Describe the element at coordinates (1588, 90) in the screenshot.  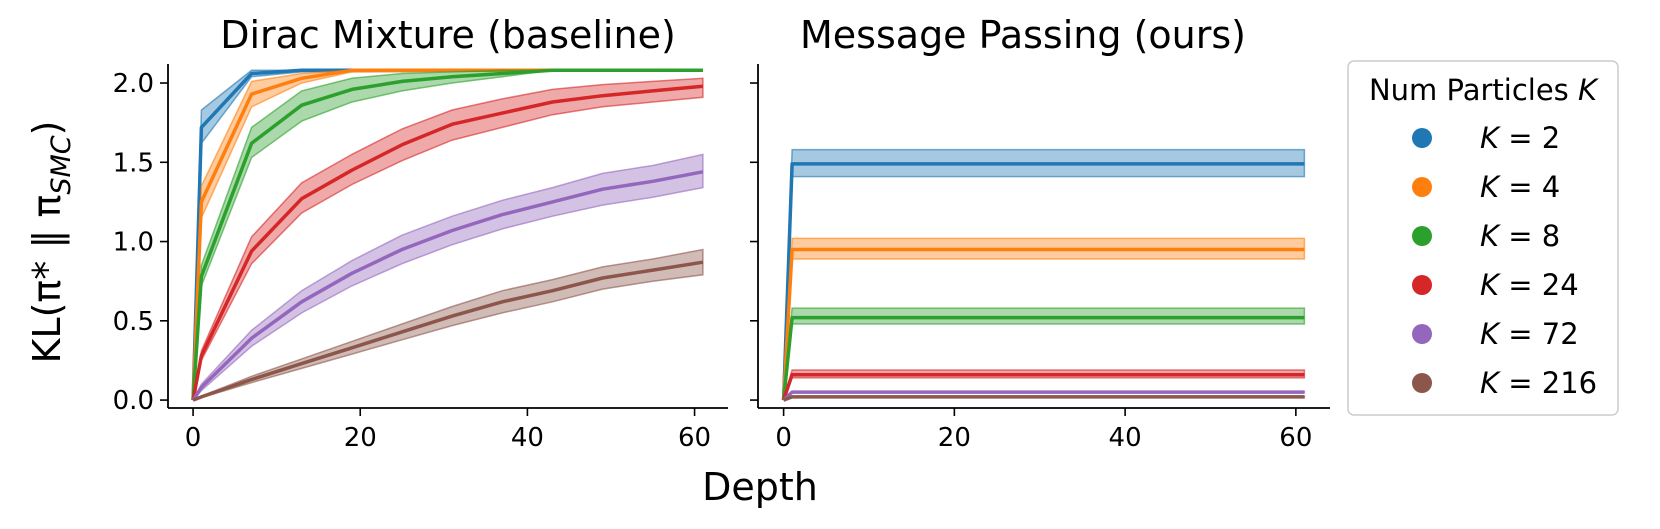
I see `legend-title-k: K` at that location.